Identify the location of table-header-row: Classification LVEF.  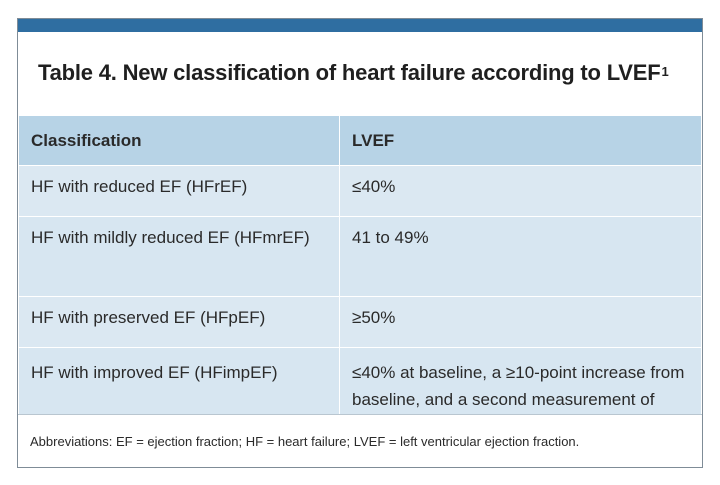
(360, 140).